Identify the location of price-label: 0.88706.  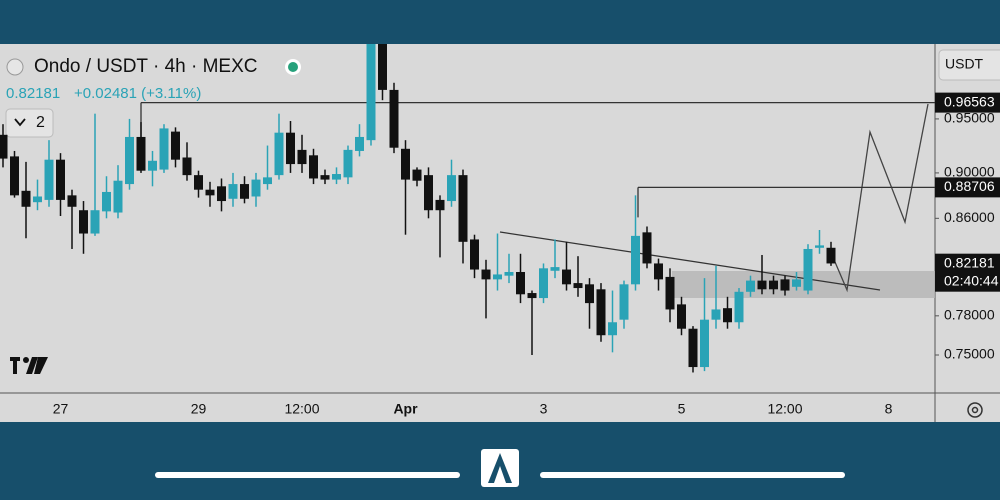
(969, 186).